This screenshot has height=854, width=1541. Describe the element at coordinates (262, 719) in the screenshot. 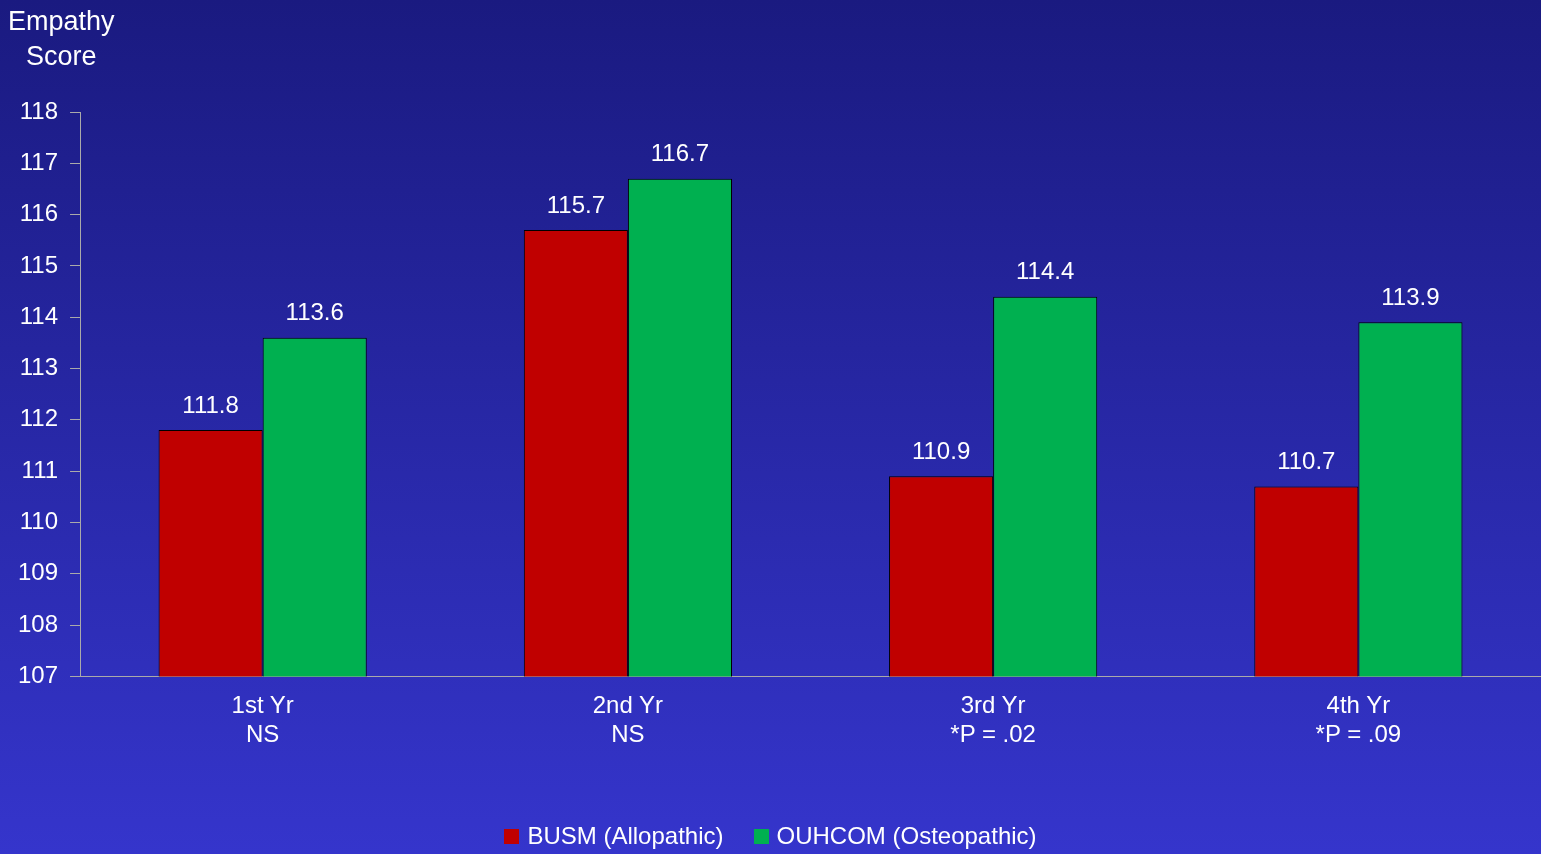

I see `x-tick-label: 1st Yr NS` at that location.